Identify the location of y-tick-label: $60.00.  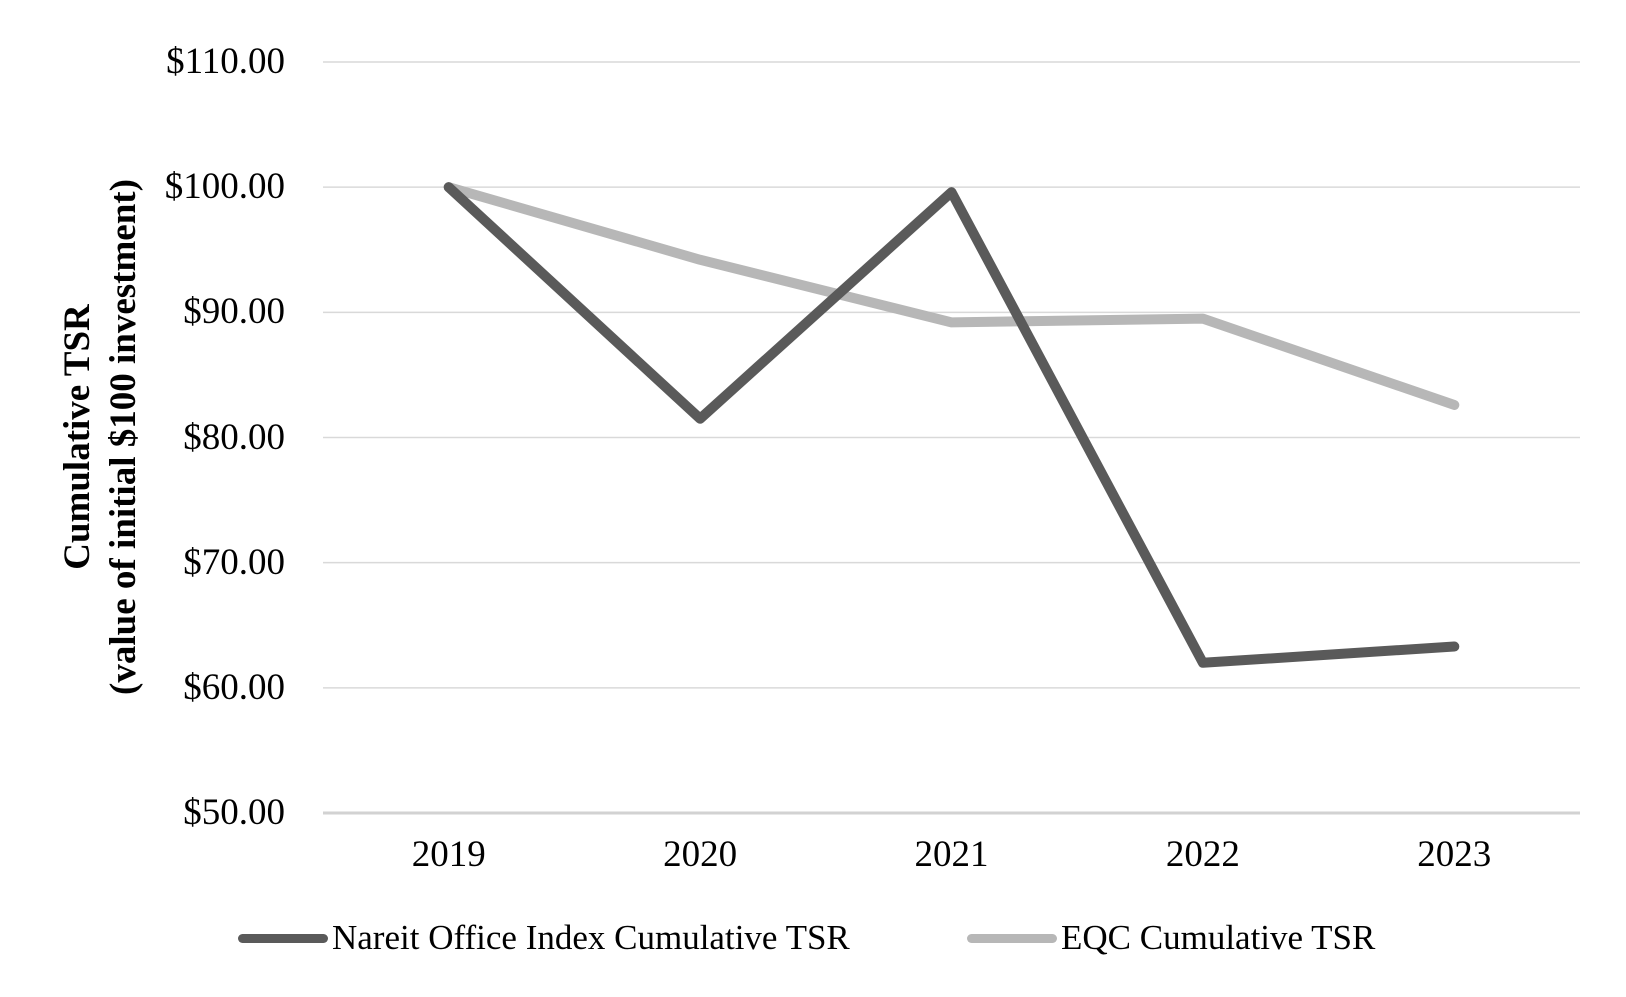
(234, 687).